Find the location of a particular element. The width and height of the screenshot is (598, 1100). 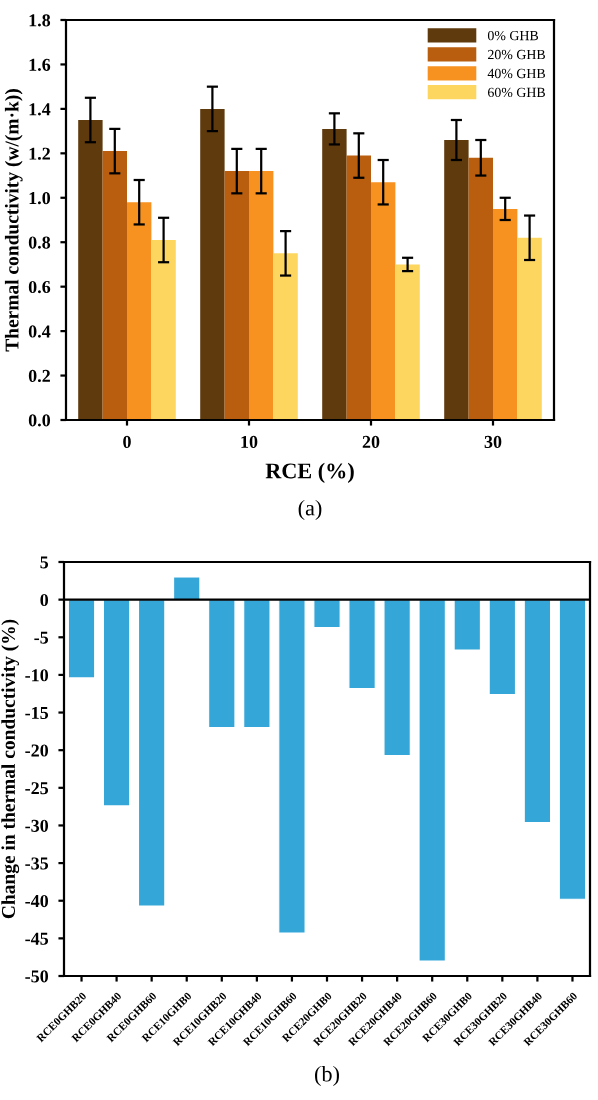

y-tick-label: 1.8 is located at coordinates (40, 20).